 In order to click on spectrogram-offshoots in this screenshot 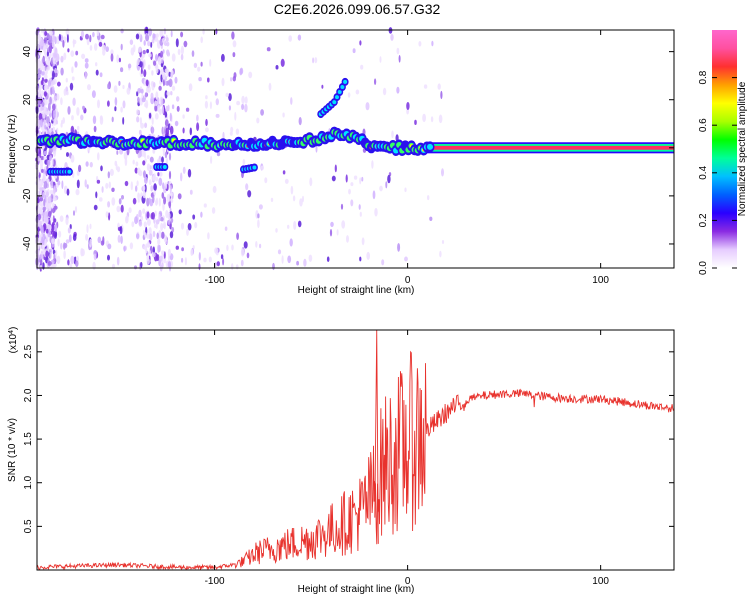, I will do `click(198, 126)`.